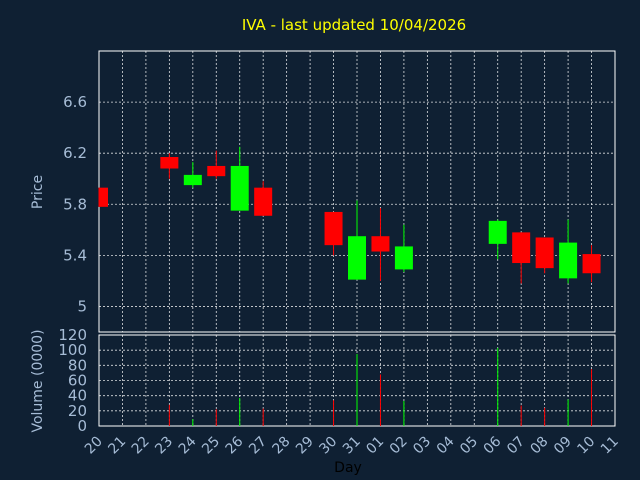 The image size is (640, 480). I want to click on x-tick-label: 05, so click(469, 446).